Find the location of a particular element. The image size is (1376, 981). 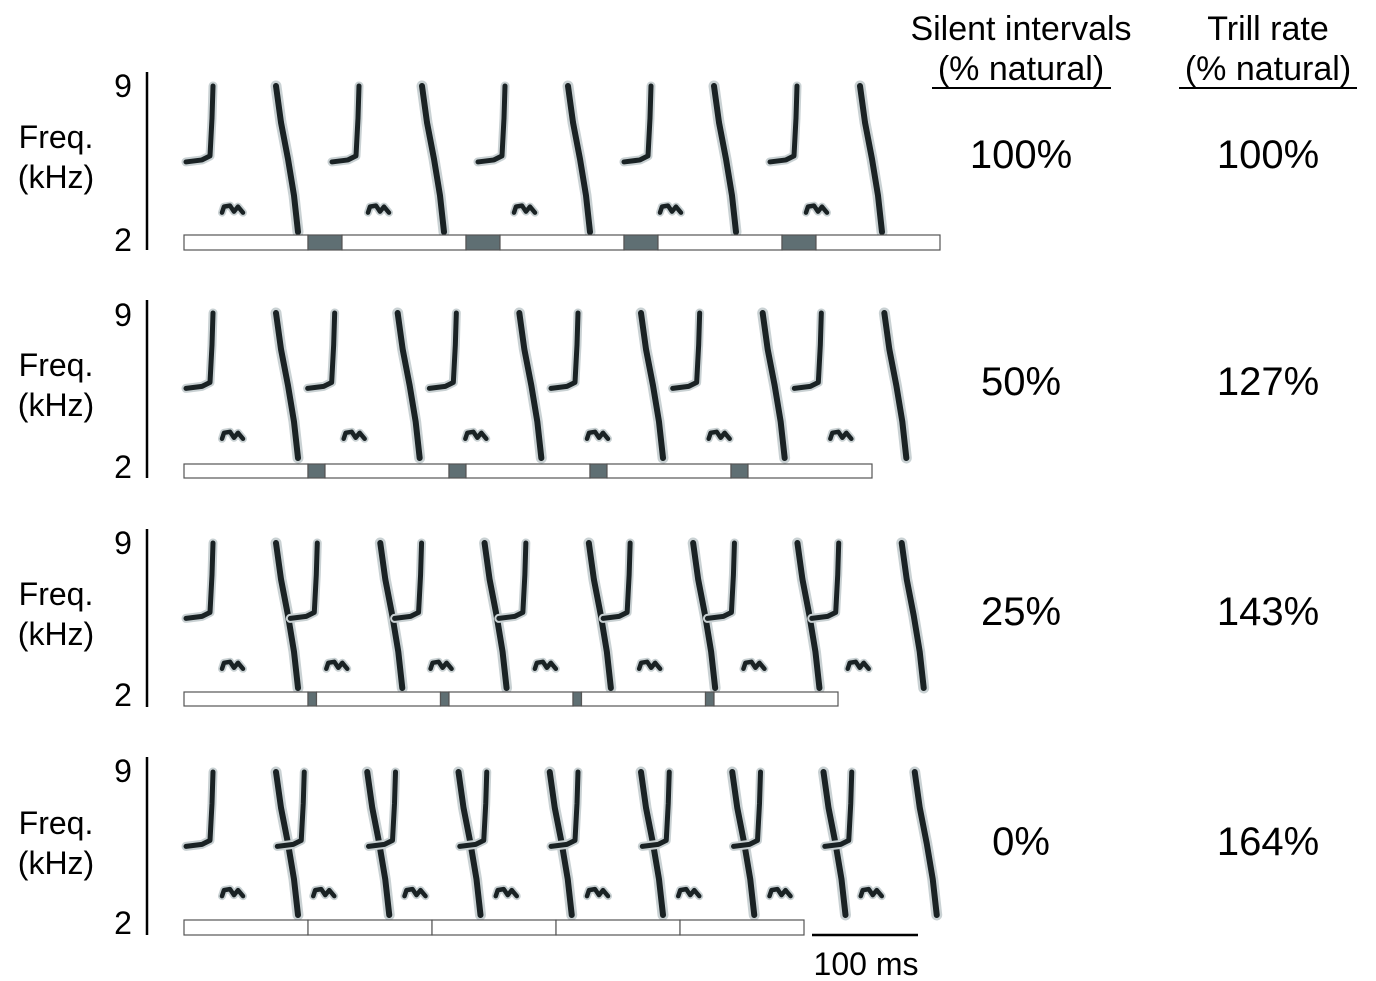

trill-rate-value: 100% is located at coordinates (1268, 155).